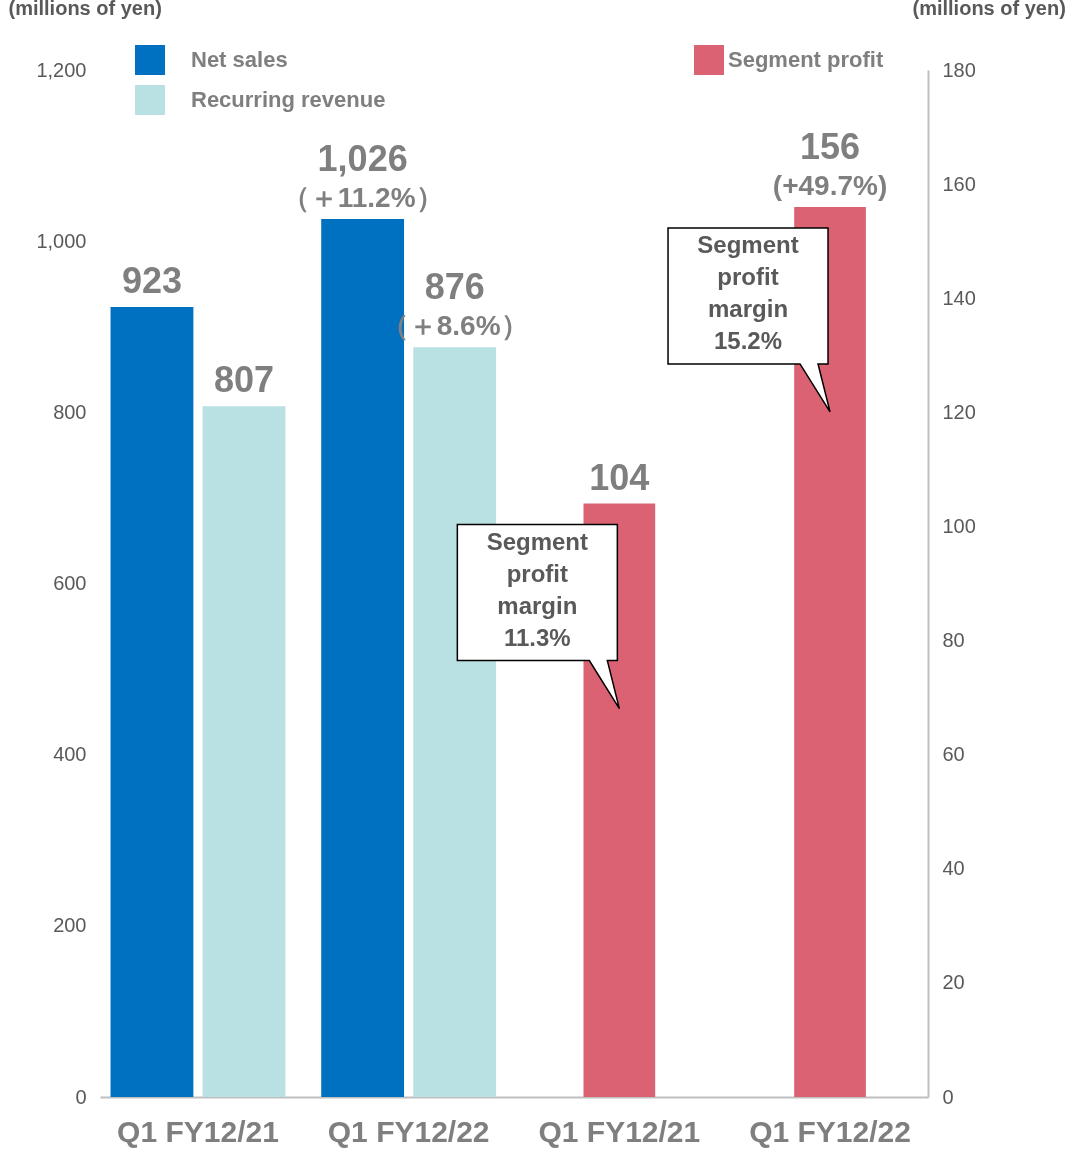 This screenshot has height=1169, width=1078. Describe the element at coordinates (959, 183) in the screenshot. I see `y2-tick-label: 160` at that location.